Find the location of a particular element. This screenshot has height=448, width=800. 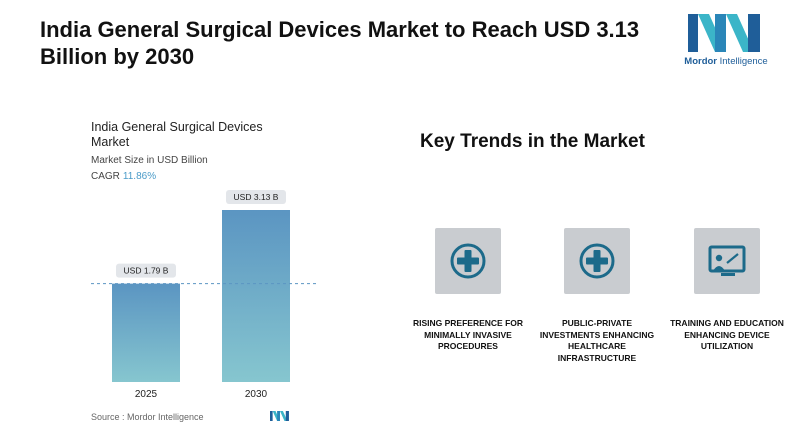

mordor-intelligence-logo: Mordor Intelligence is located at coordinates (726, 39).